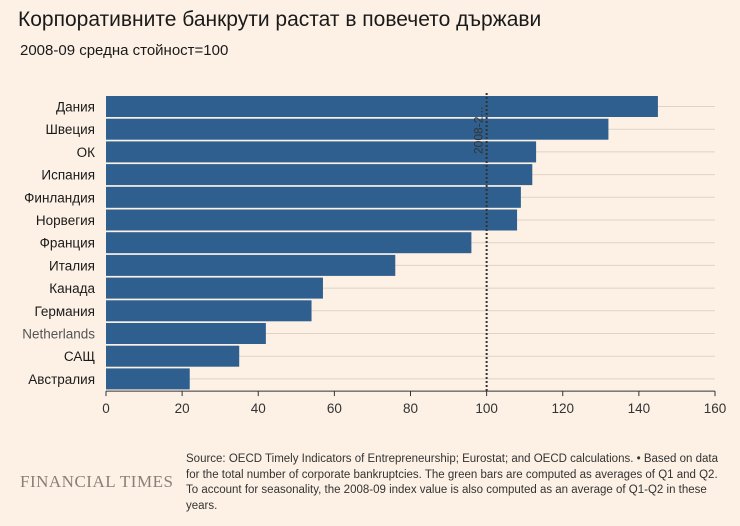  What do you see at coordinates (59, 197) in the screenshot?
I see `category-label: Финландия` at bounding box center [59, 197].